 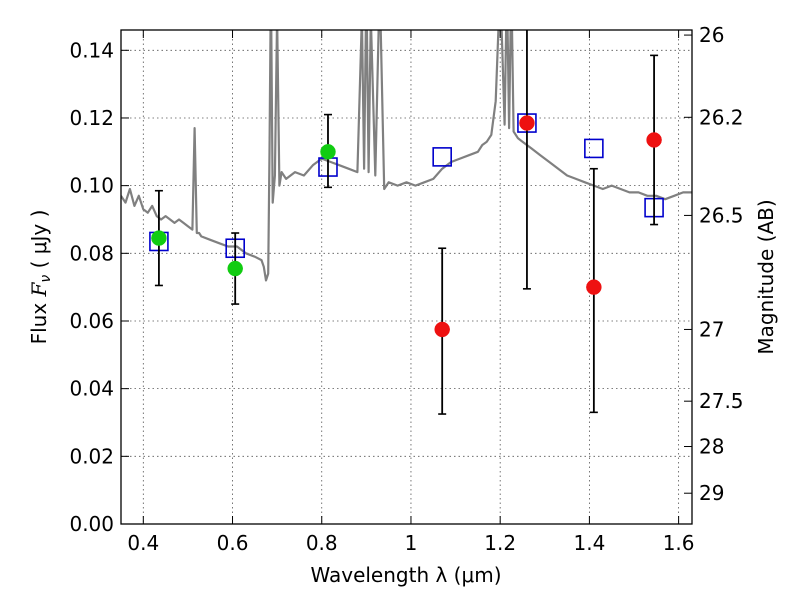 I want to click on y-tick-label: 0.12, so click(x=91, y=118).